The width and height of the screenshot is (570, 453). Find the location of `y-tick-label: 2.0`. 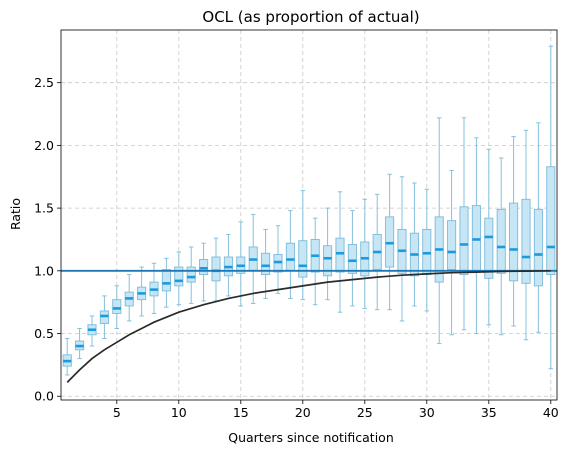

y-tick-label: 2.0 is located at coordinates (44, 145).